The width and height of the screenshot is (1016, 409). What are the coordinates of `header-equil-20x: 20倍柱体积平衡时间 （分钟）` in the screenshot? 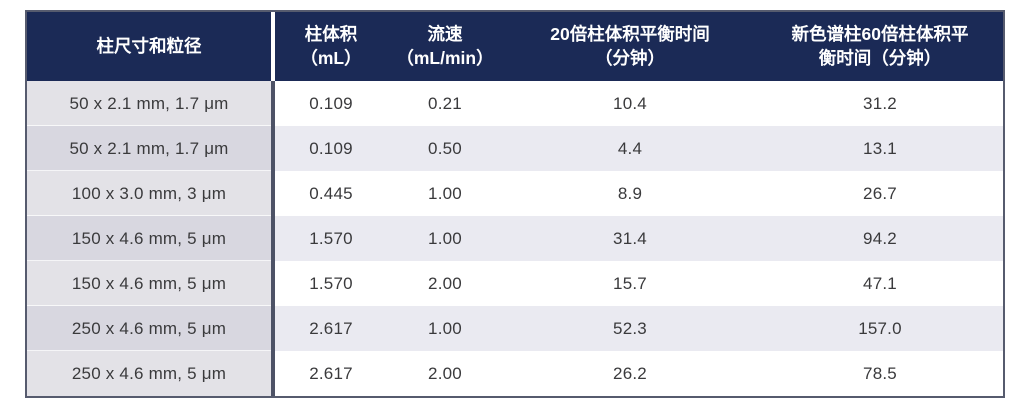 It's located at (630, 46).